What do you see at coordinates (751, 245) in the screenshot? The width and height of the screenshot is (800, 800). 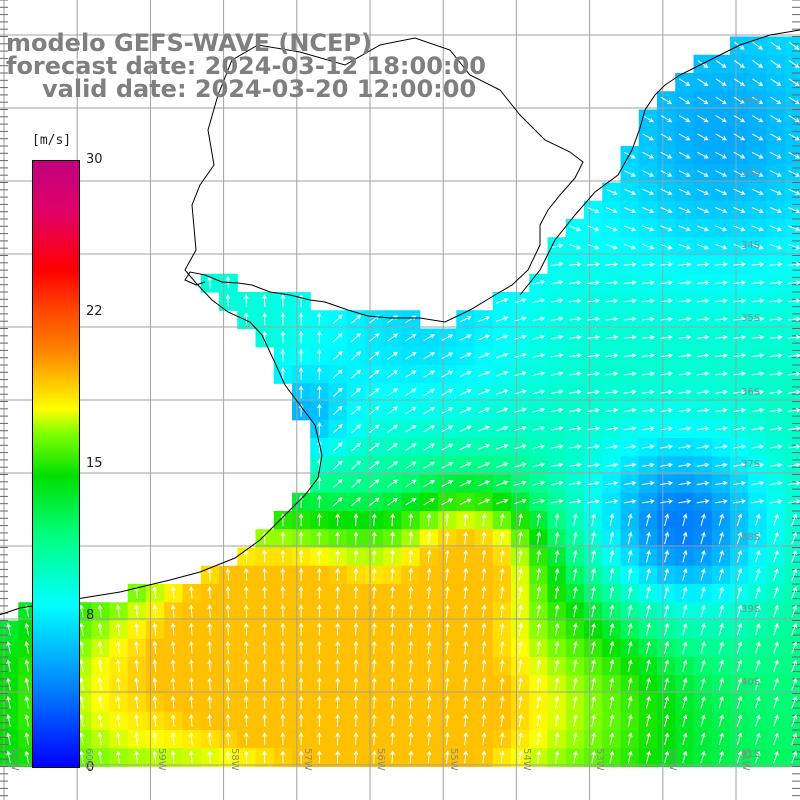 I see `lat-label: 34S` at bounding box center [751, 245].